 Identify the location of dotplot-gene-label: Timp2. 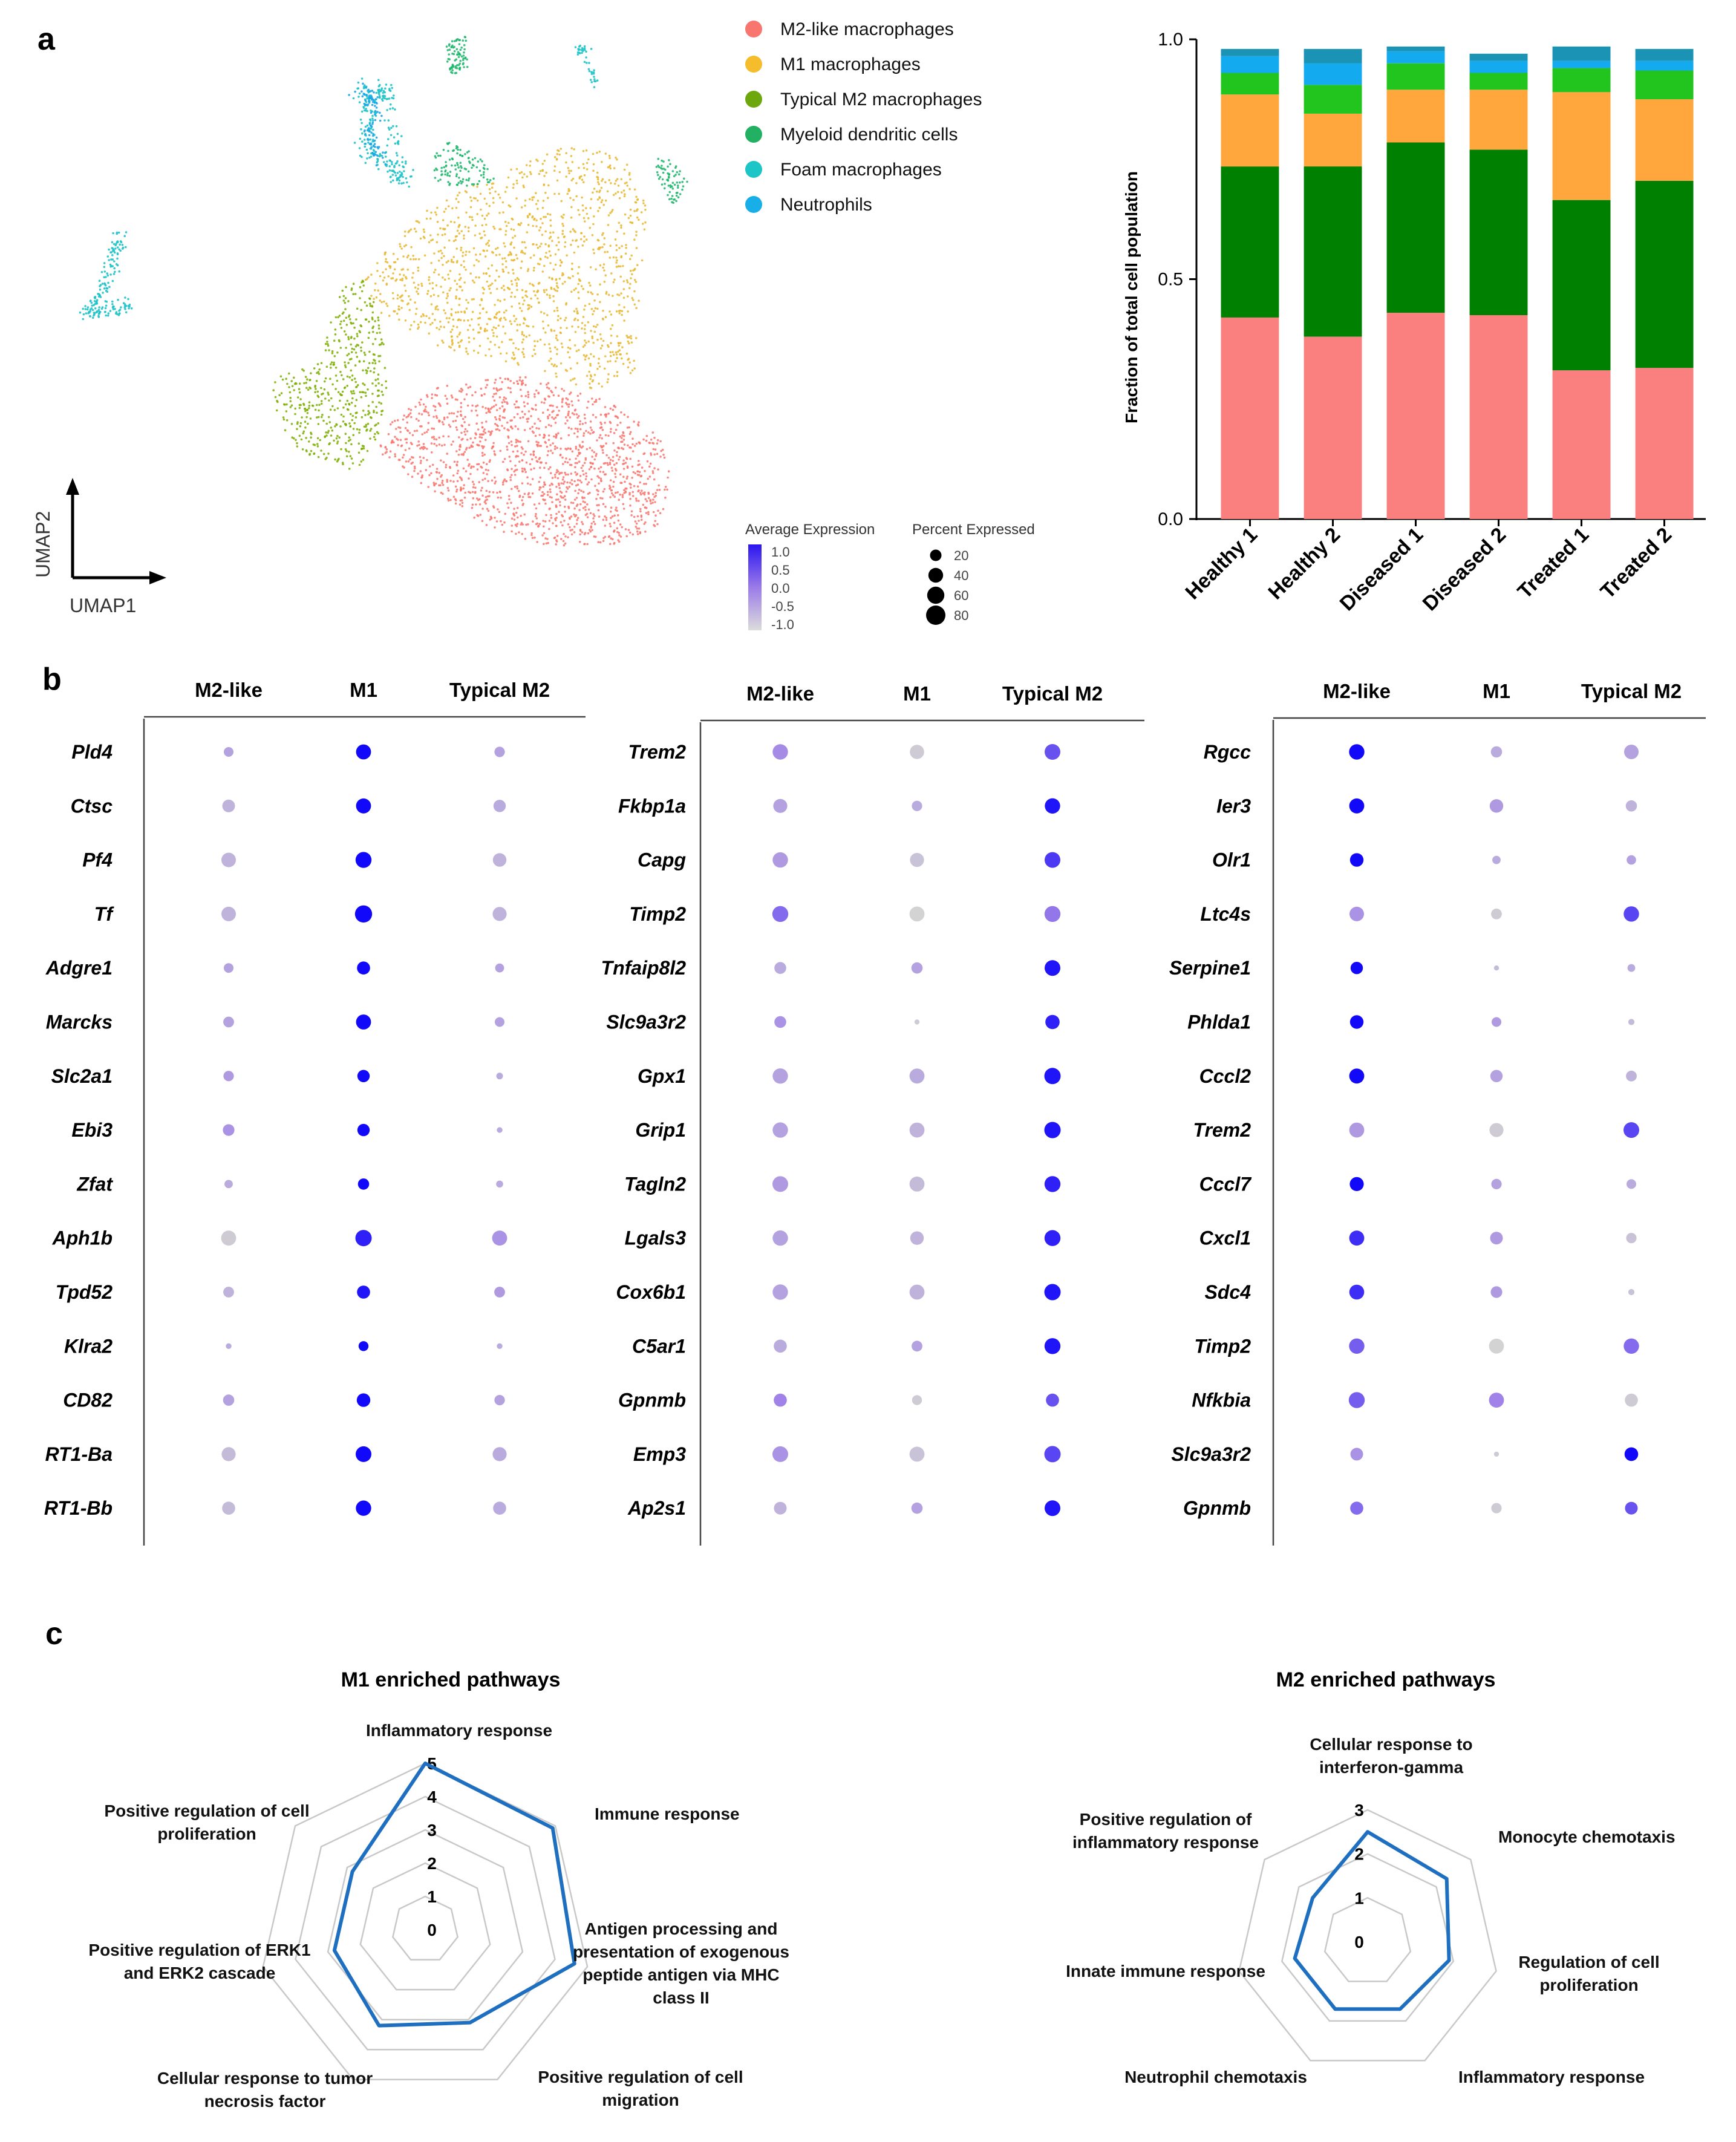
(1222, 1346).